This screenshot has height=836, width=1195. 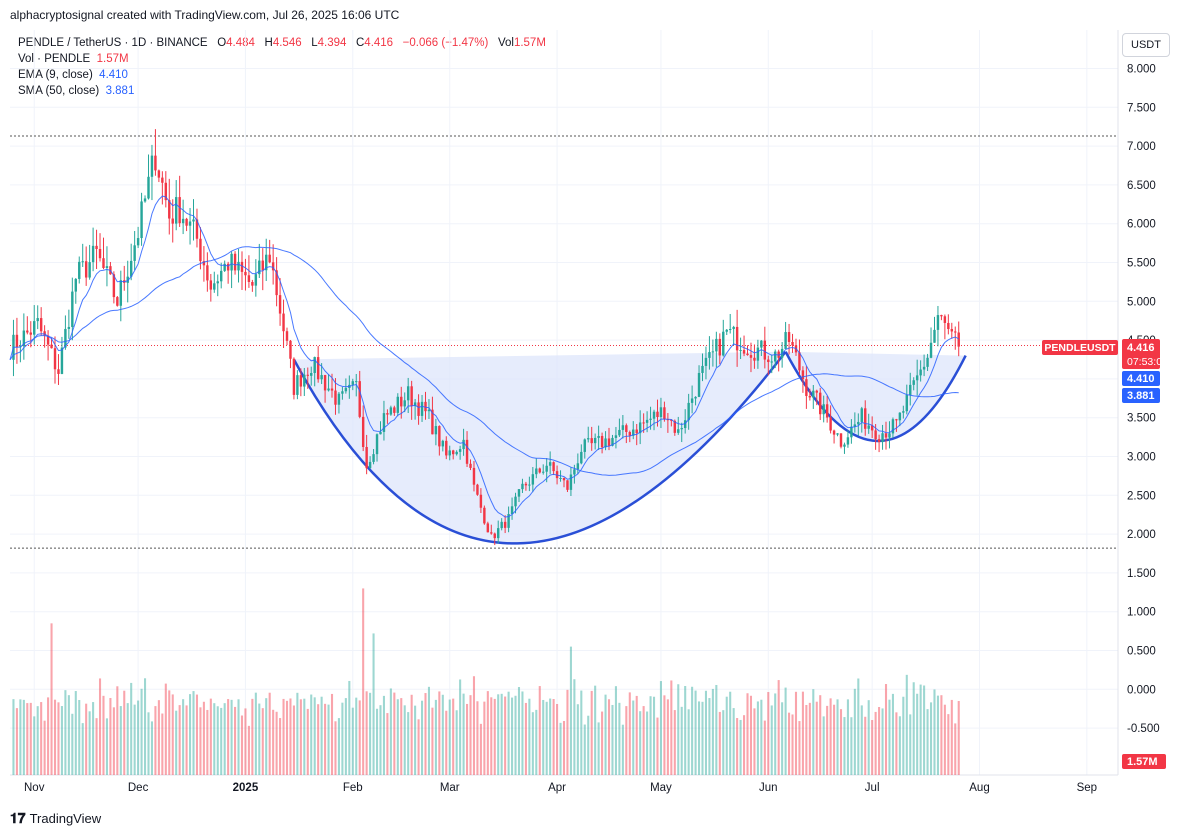 I want to click on price-tick-label: 6.000, so click(x=1141, y=225).